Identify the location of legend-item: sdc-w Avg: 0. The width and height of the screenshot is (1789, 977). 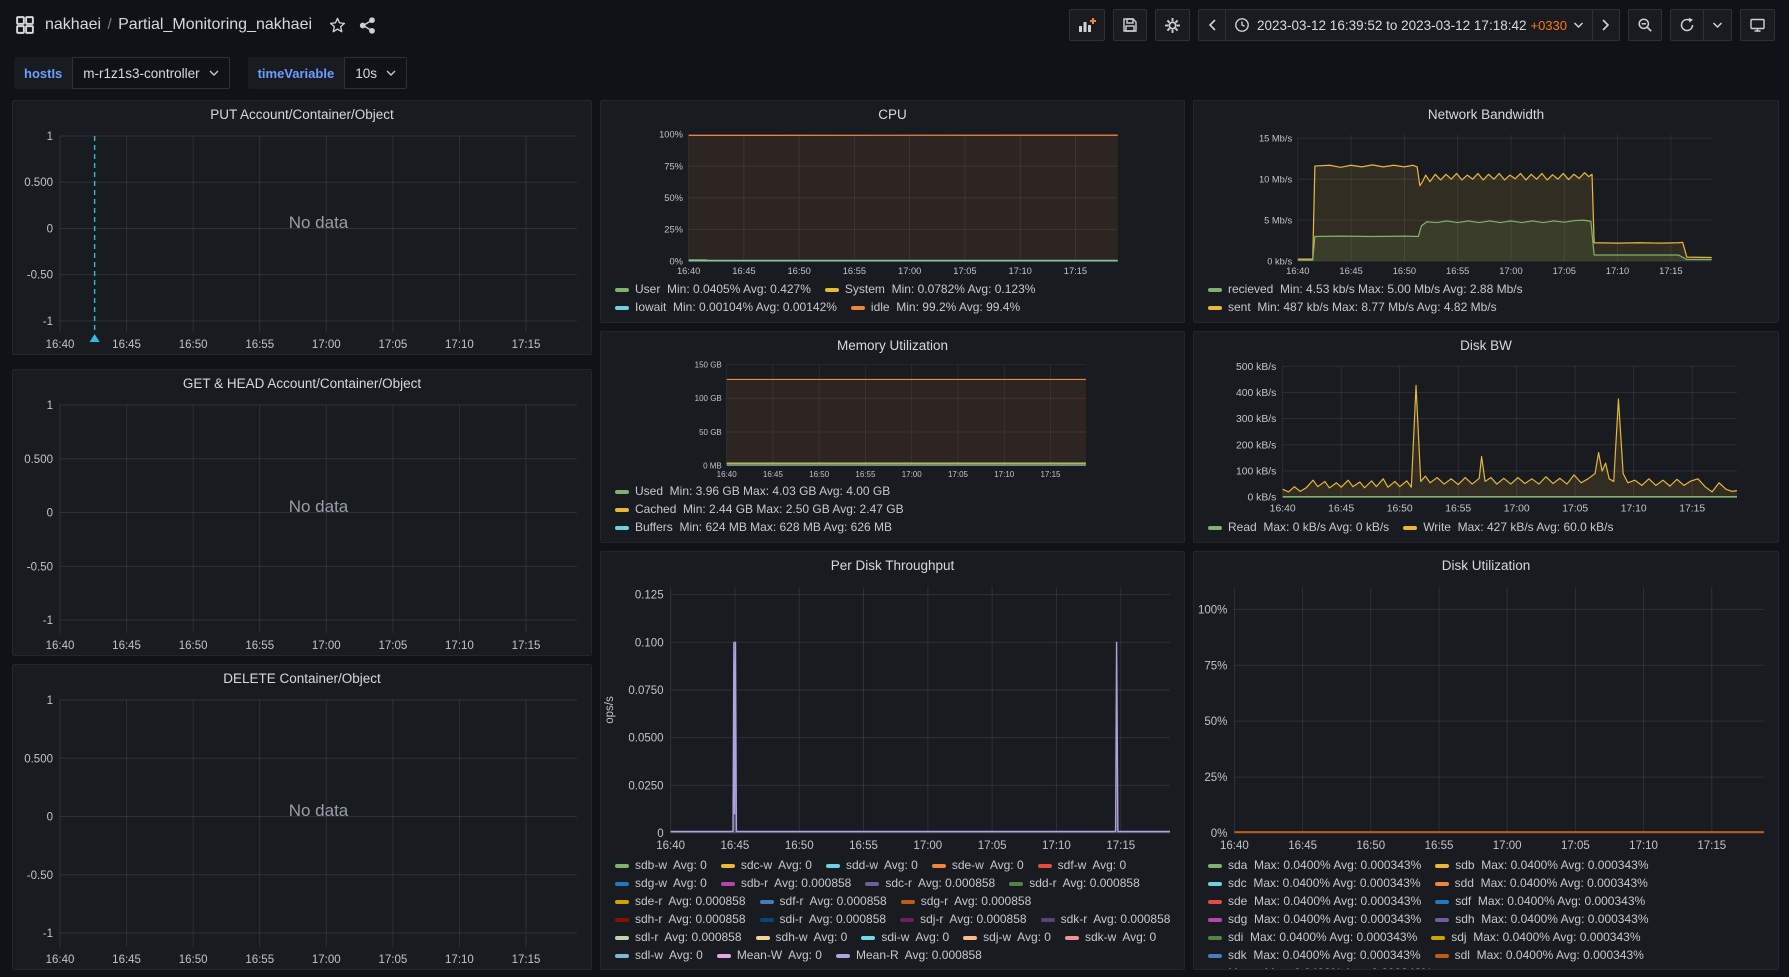
(766, 865).